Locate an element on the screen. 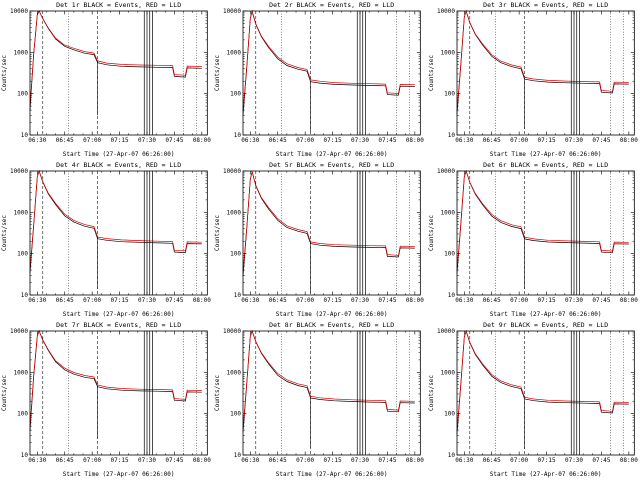 This screenshot has width=640, height=480. svg-text:Det 6r BLACK = Events, RED = L: Det 6r BLACK = Events, RED = LLD is located at coordinates (545, 165).